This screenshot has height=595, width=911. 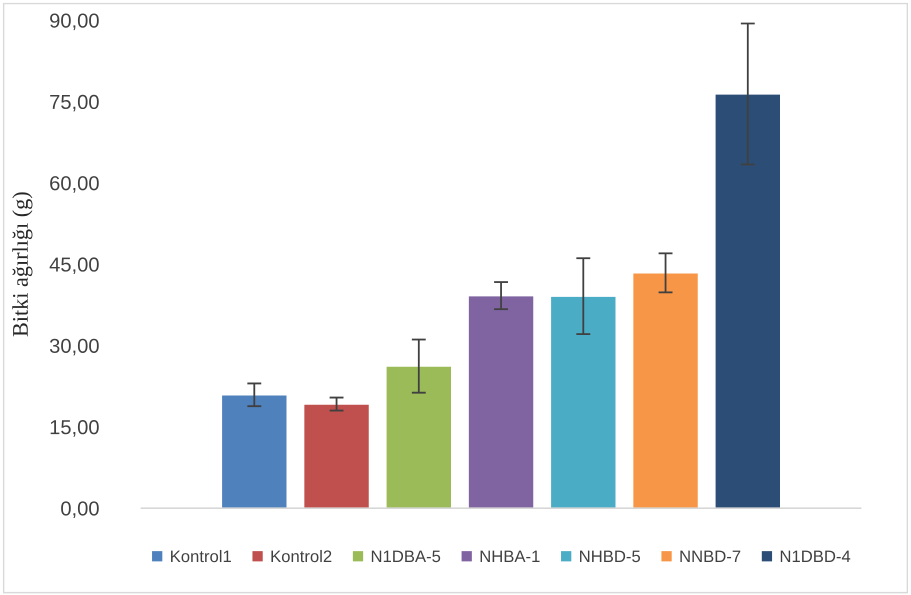 What do you see at coordinates (510, 556) in the screenshot?
I see `legend-label: NHBA-1` at bounding box center [510, 556].